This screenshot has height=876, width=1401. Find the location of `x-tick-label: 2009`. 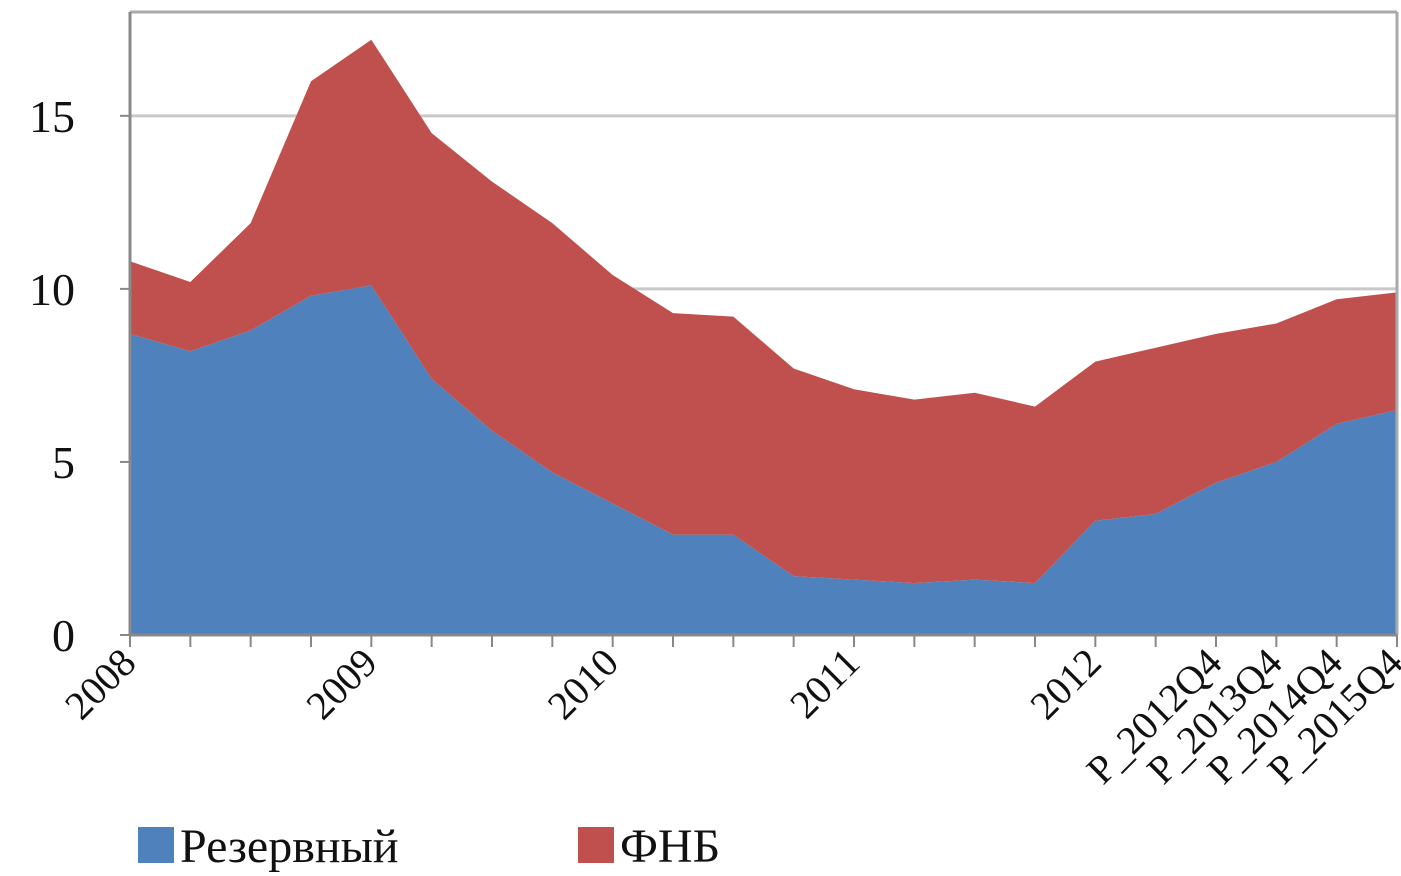

x-tick-label: 2009 is located at coordinates (341, 684).